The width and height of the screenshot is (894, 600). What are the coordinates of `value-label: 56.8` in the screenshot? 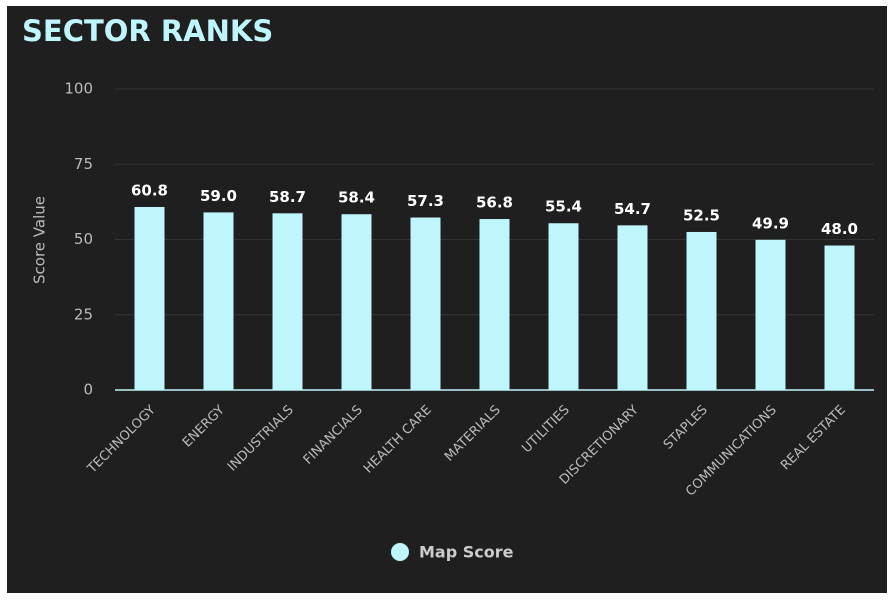 It's located at (494, 203).